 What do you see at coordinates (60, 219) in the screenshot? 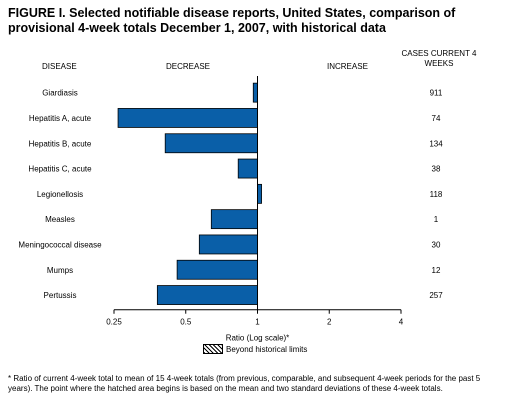
I see `category-label: Measles` at bounding box center [60, 219].